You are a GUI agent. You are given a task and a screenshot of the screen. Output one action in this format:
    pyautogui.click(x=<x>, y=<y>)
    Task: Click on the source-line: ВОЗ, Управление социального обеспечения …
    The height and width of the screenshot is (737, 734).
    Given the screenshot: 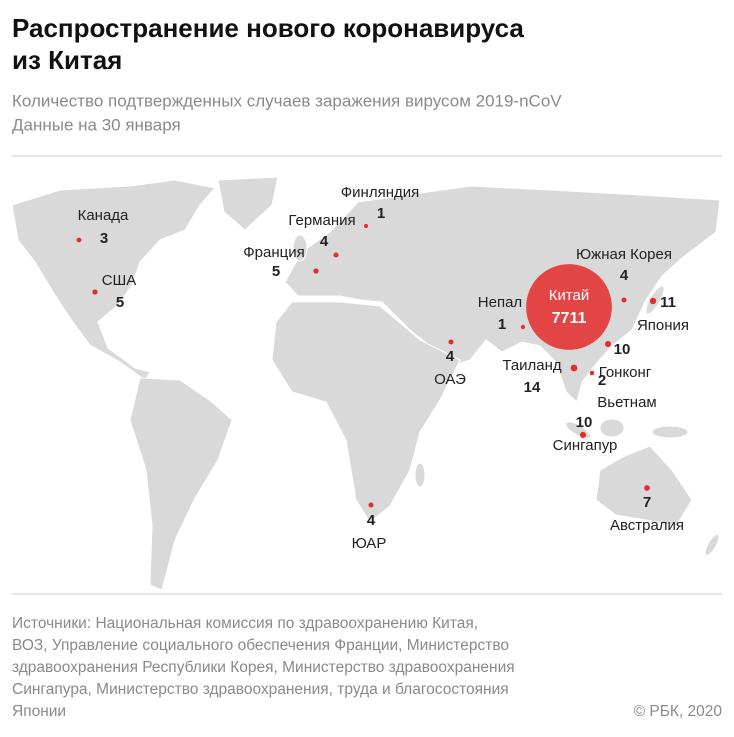 What is the action you would take?
    pyautogui.click(x=260, y=645)
    